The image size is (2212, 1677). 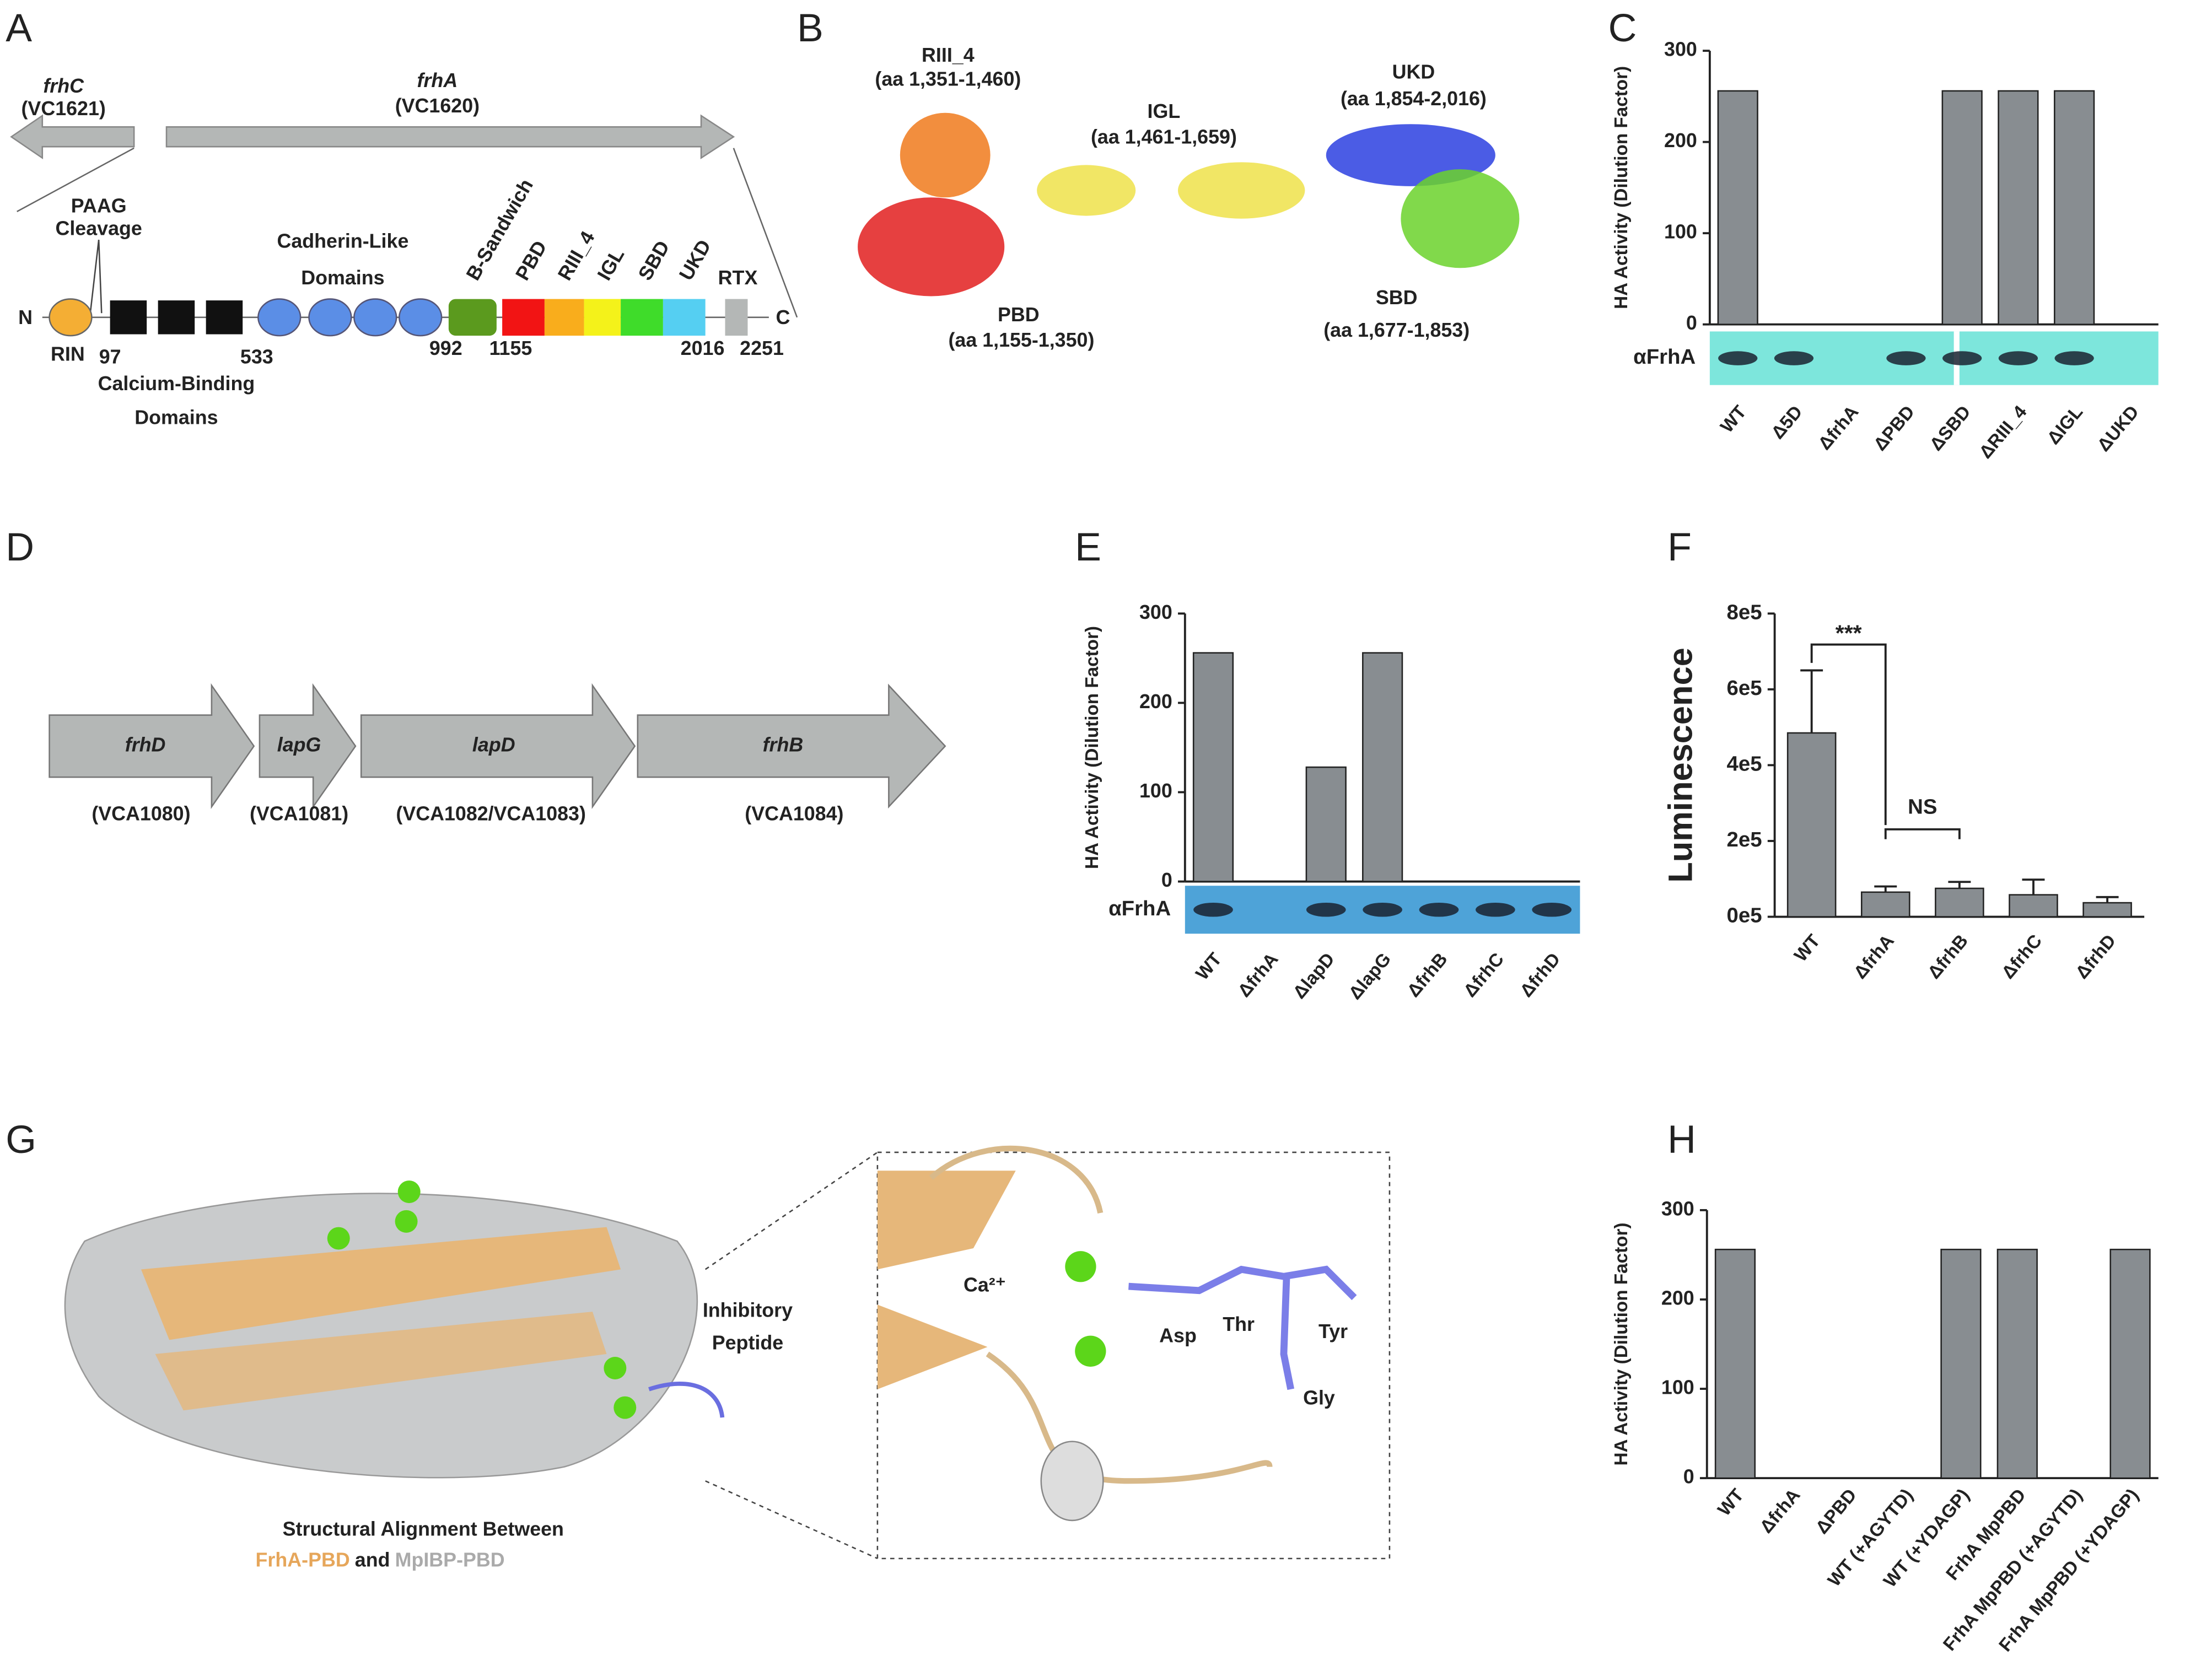 What do you see at coordinates (299, 745) in the screenshot?
I see `gene-name: lapG` at bounding box center [299, 745].